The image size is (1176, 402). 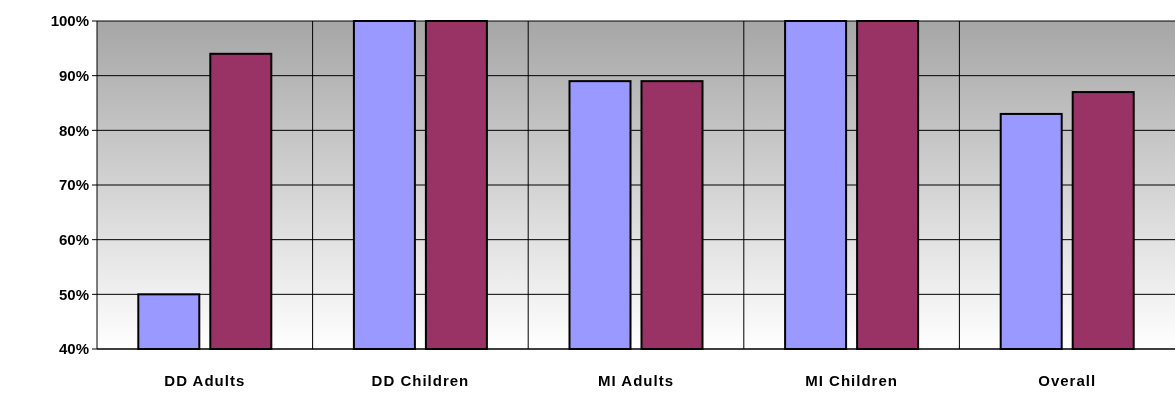 I want to click on x-tick-label: DD Adults, so click(x=205, y=380).